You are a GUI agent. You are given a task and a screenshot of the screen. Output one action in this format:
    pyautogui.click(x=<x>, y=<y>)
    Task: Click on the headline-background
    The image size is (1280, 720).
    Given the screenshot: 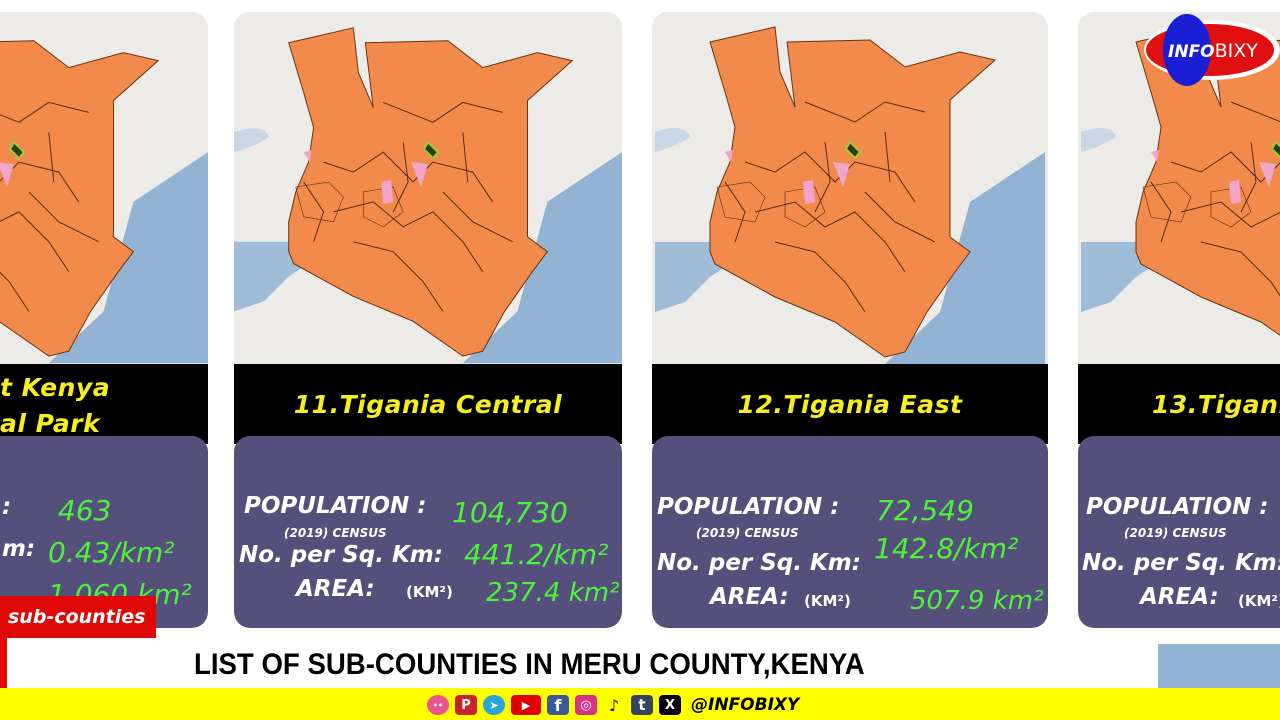 What is the action you would take?
    pyautogui.click(x=640, y=664)
    